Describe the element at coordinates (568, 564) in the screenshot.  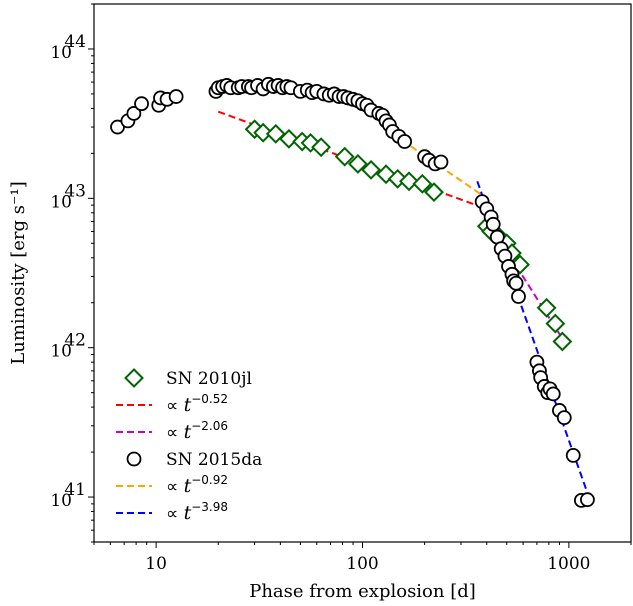
I see `x-tick-label: 1000` at that location.